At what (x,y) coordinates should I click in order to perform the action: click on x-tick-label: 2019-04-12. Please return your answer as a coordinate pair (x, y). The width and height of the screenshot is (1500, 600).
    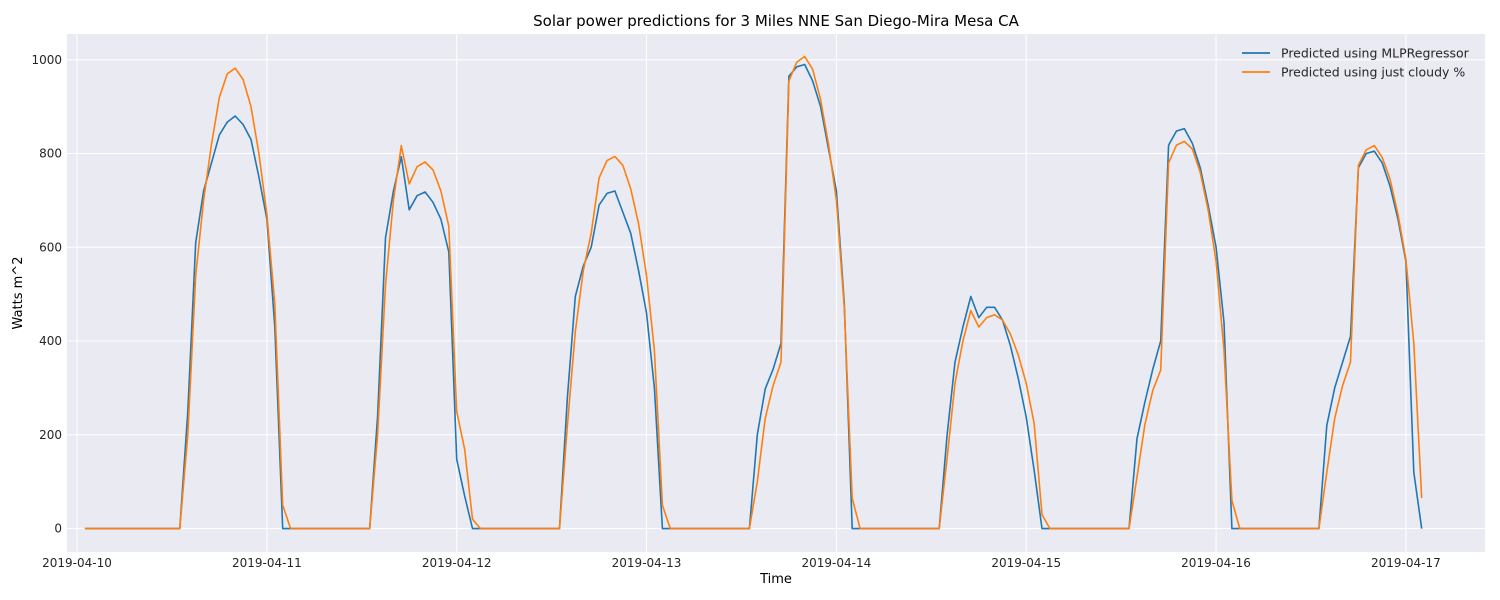
    Looking at the image, I should click on (457, 563).